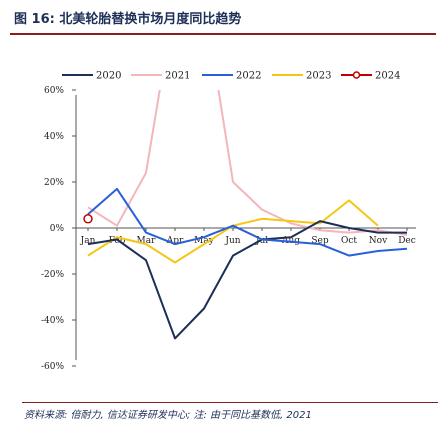 Image resolution: width=446 pixels, height=427 pixels. I want to click on y-tick-label: -40%, so click(52, 321).